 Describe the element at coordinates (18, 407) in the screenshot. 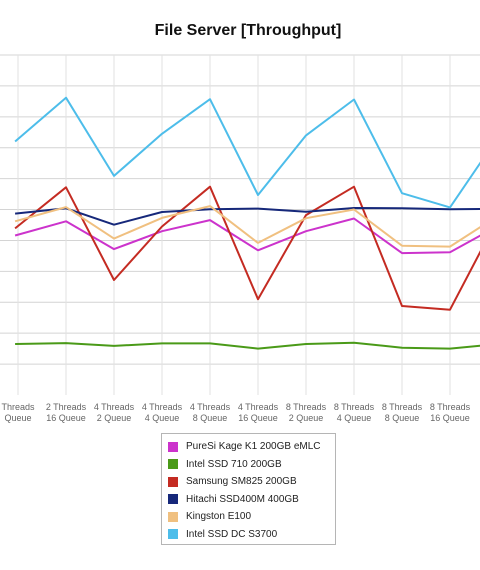

I see `x-tick-label: Threads` at that location.